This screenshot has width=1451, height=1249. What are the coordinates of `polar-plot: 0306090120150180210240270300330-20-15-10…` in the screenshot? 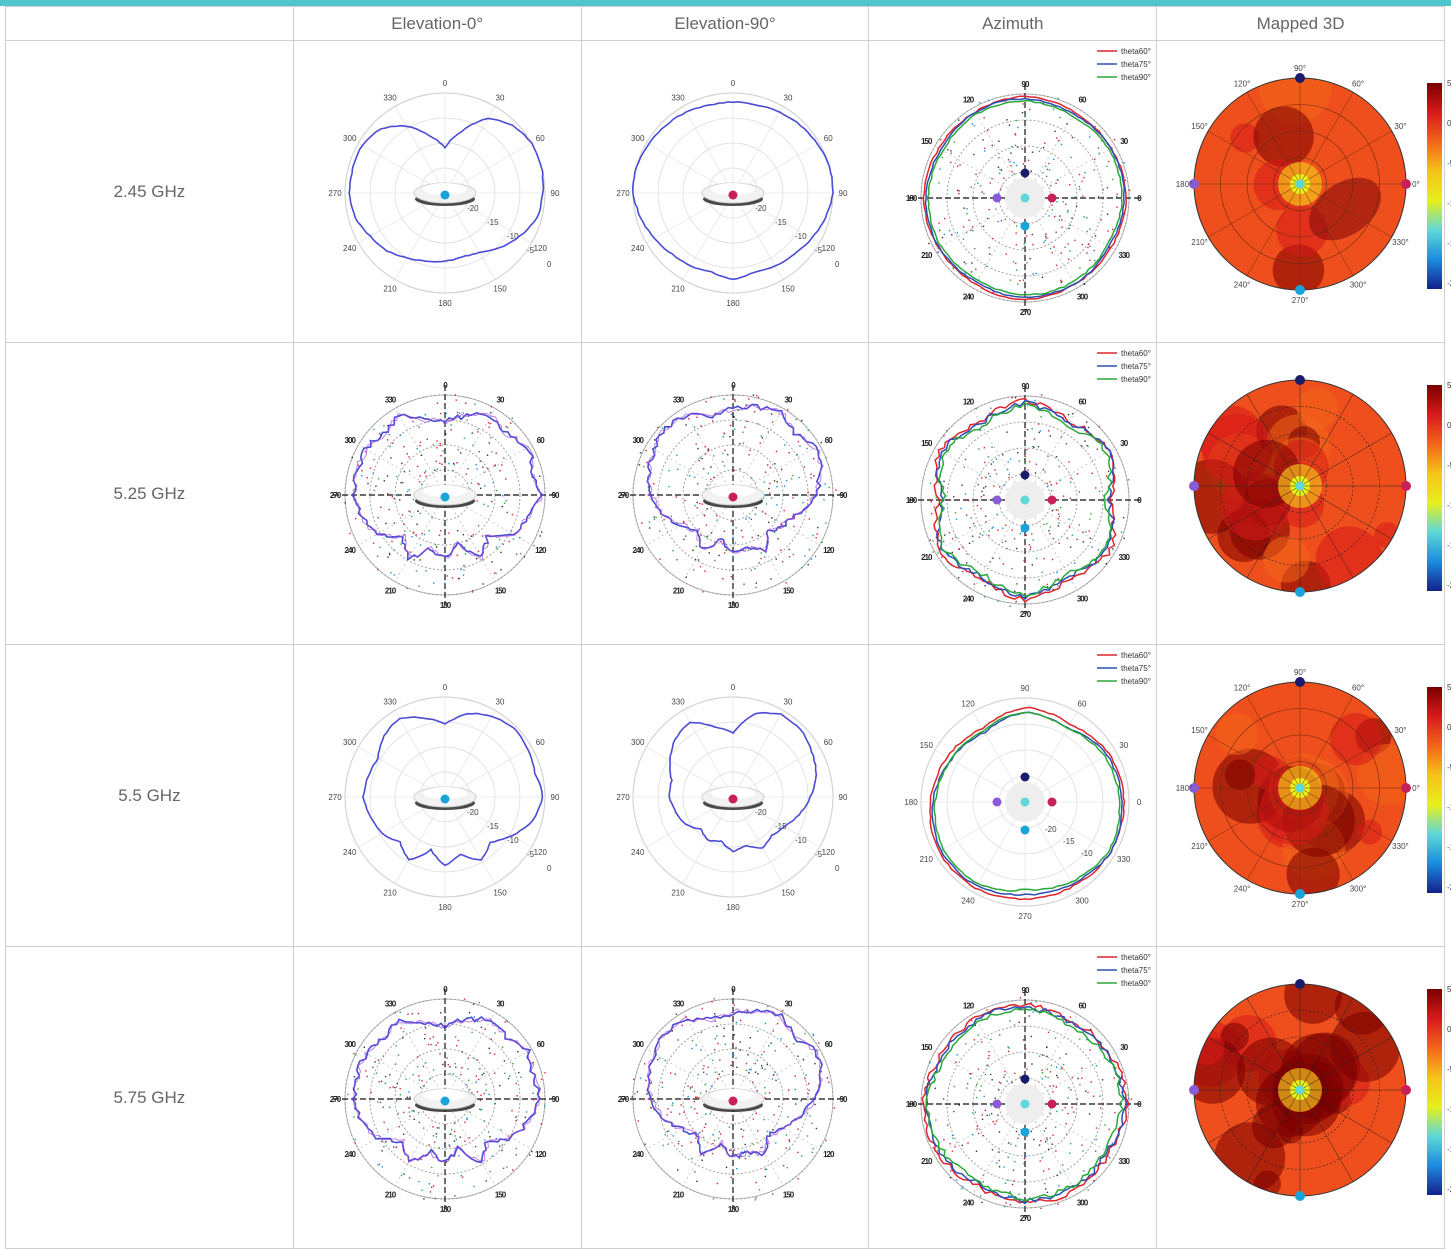 It's located at (732, 797).